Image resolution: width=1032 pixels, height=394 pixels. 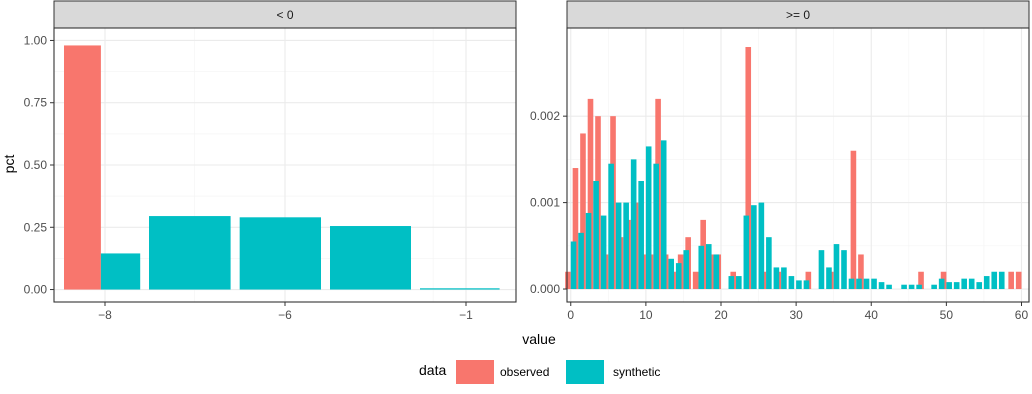 What do you see at coordinates (636, 372) in the screenshot?
I see `legend-label-synthetic: synthetic` at bounding box center [636, 372].